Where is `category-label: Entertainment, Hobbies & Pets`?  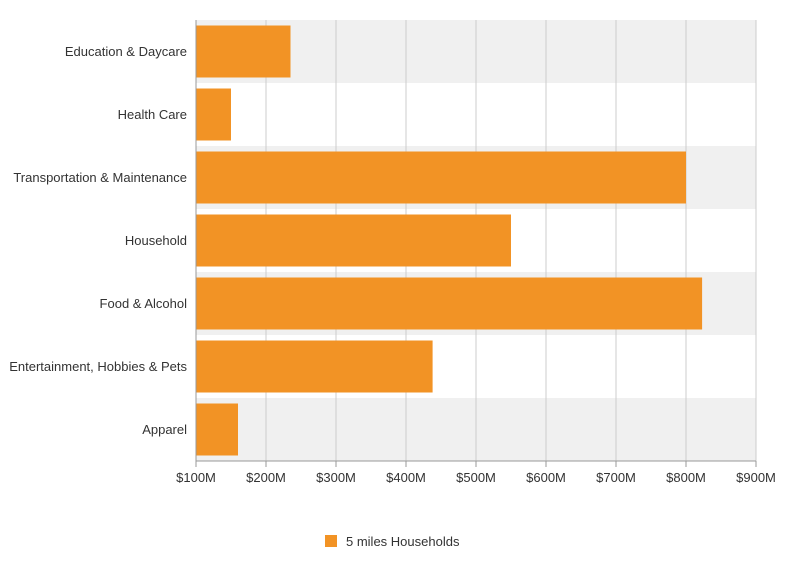 category-label: Entertainment, Hobbies & Pets is located at coordinates (98, 366).